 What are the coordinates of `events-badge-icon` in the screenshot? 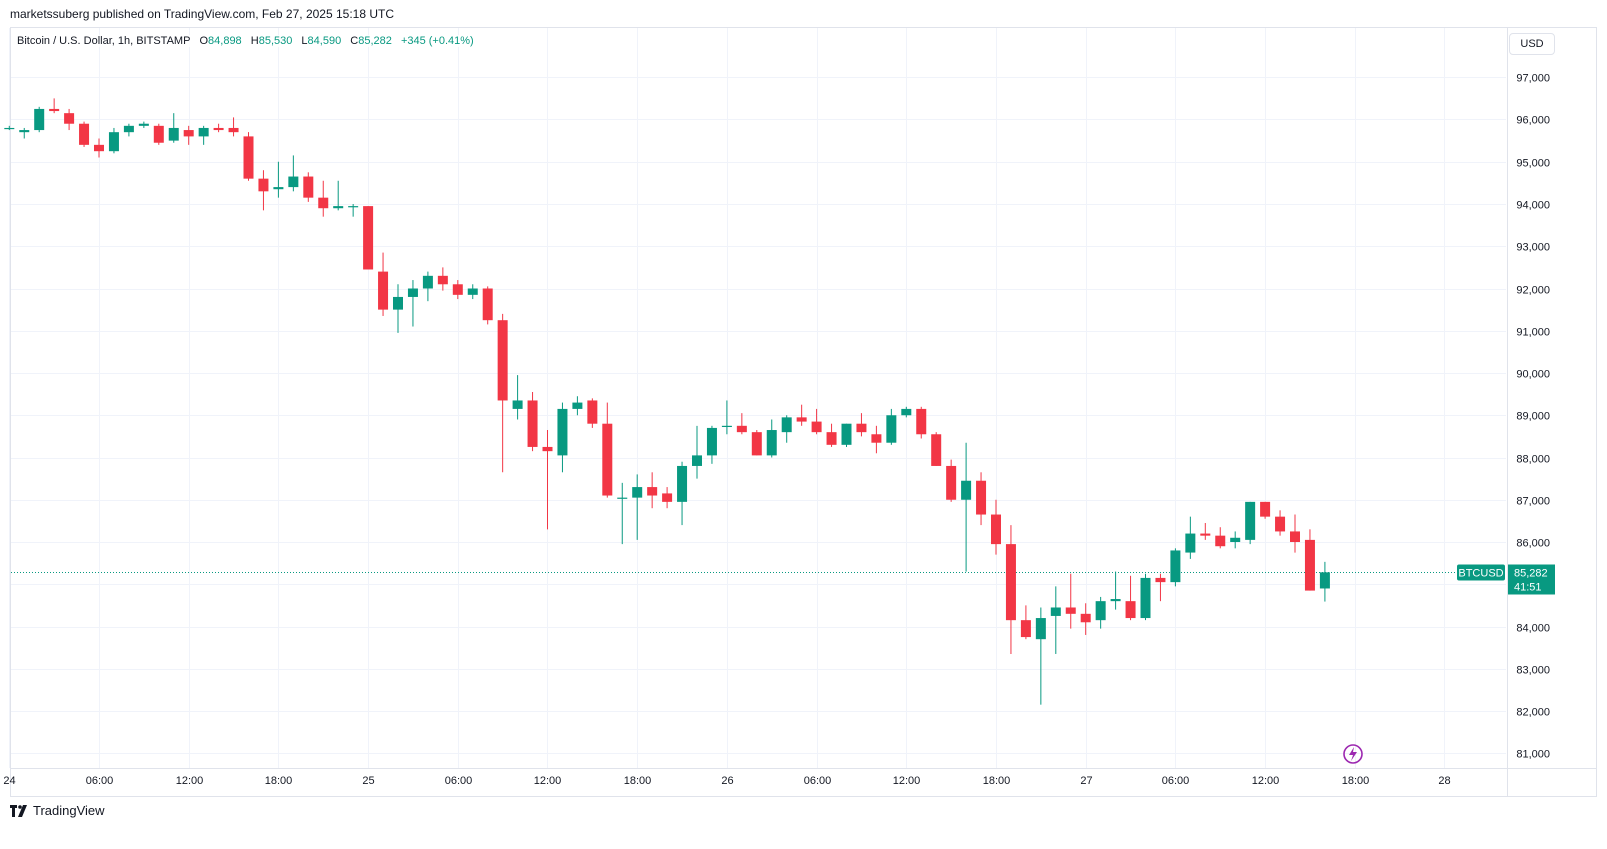 It's located at (1353, 754).